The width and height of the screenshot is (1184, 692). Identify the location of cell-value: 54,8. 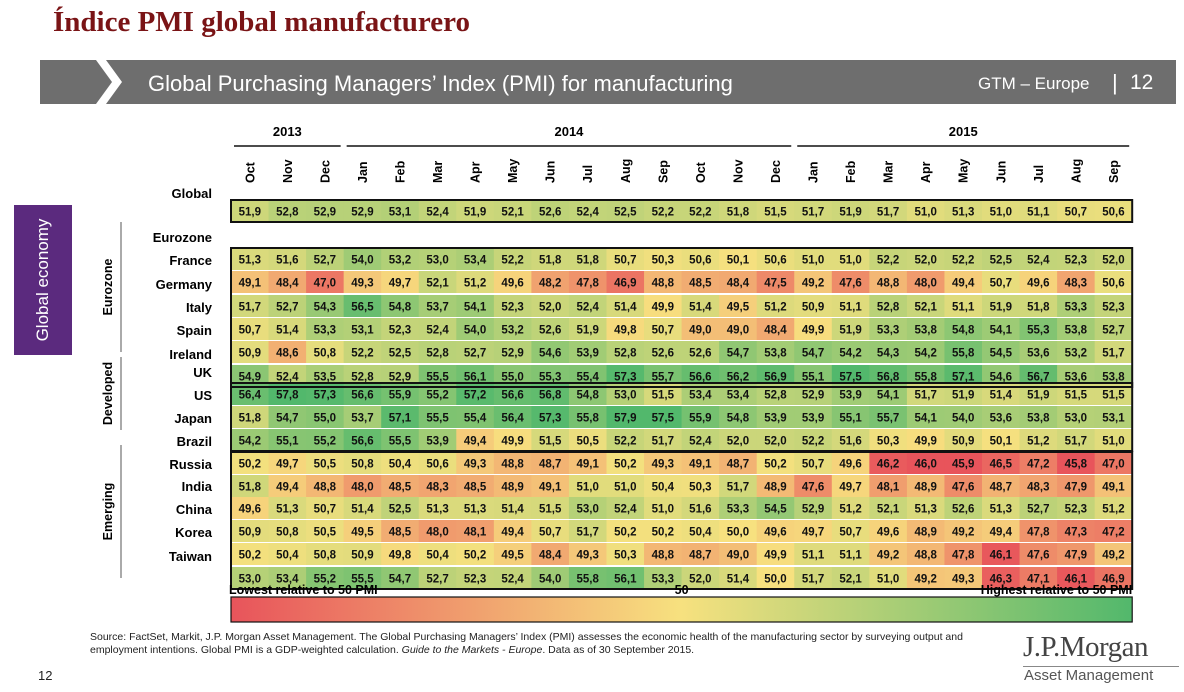
(963, 331).